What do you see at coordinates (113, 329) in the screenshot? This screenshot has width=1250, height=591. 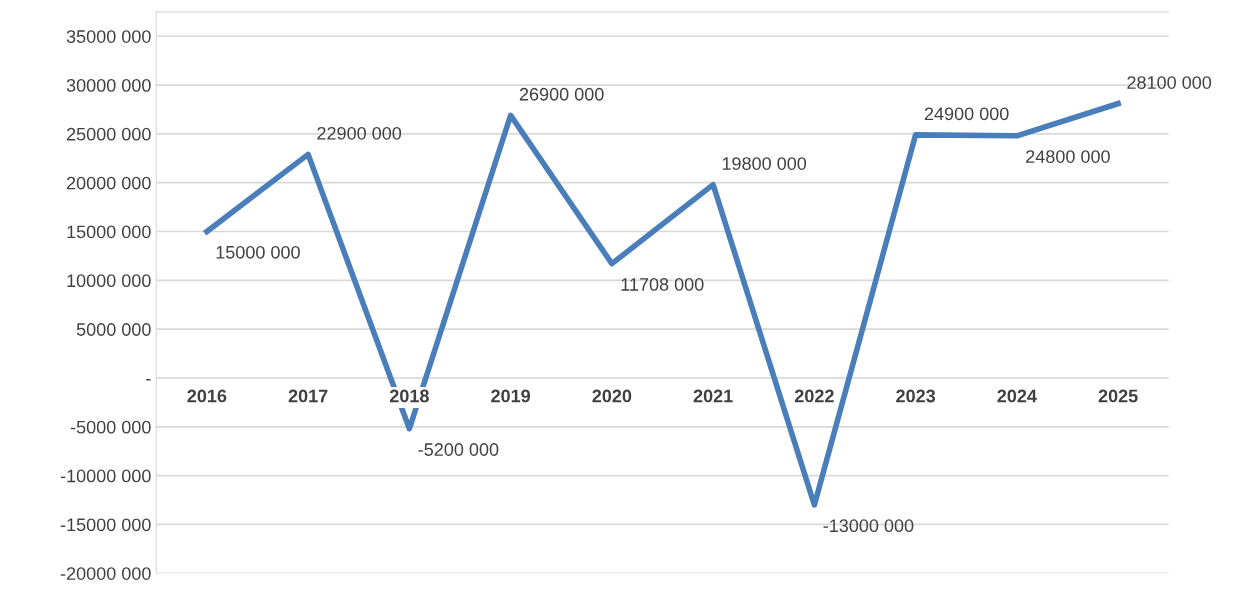 I see `y-tick-label: 5000 000` at bounding box center [113, 329].